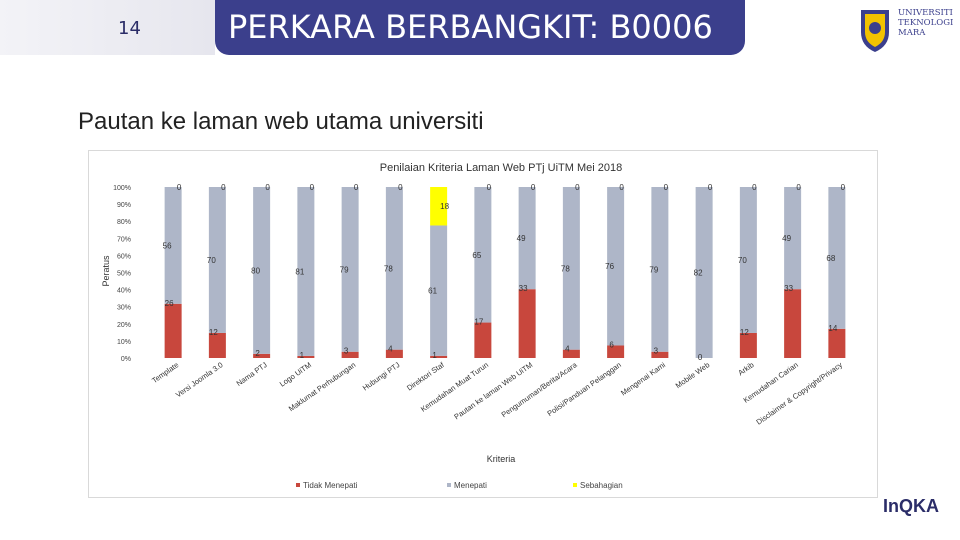 This screenshot has width=960, height=540. I want to click on x-tick-label: Pengumuman/Berita/Acara, so click(540, 389).